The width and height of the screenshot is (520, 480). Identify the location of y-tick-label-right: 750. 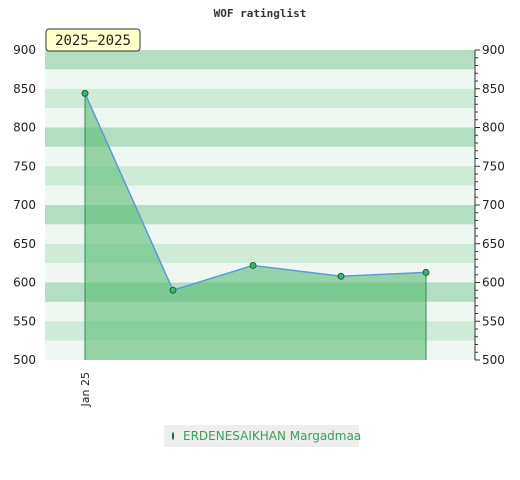
(493, 166).